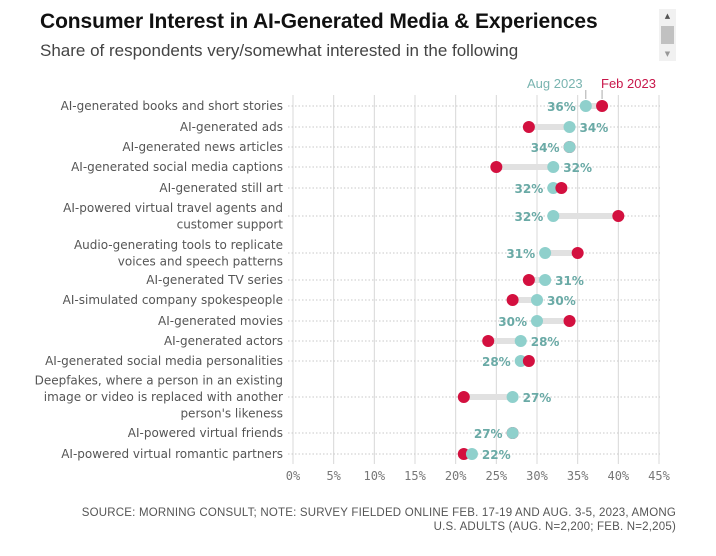 This screenshot has width=716, height=556. Describe the element at coordinates (415, 476) in the screenshot. I see `x-tick-label: 15%` at that location.